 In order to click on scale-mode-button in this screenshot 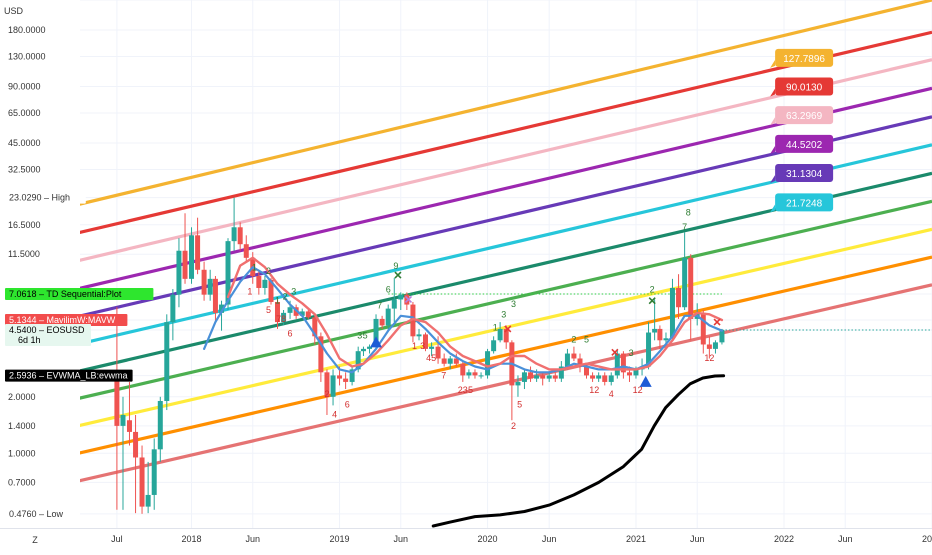, I will do `click(35, 539)`.